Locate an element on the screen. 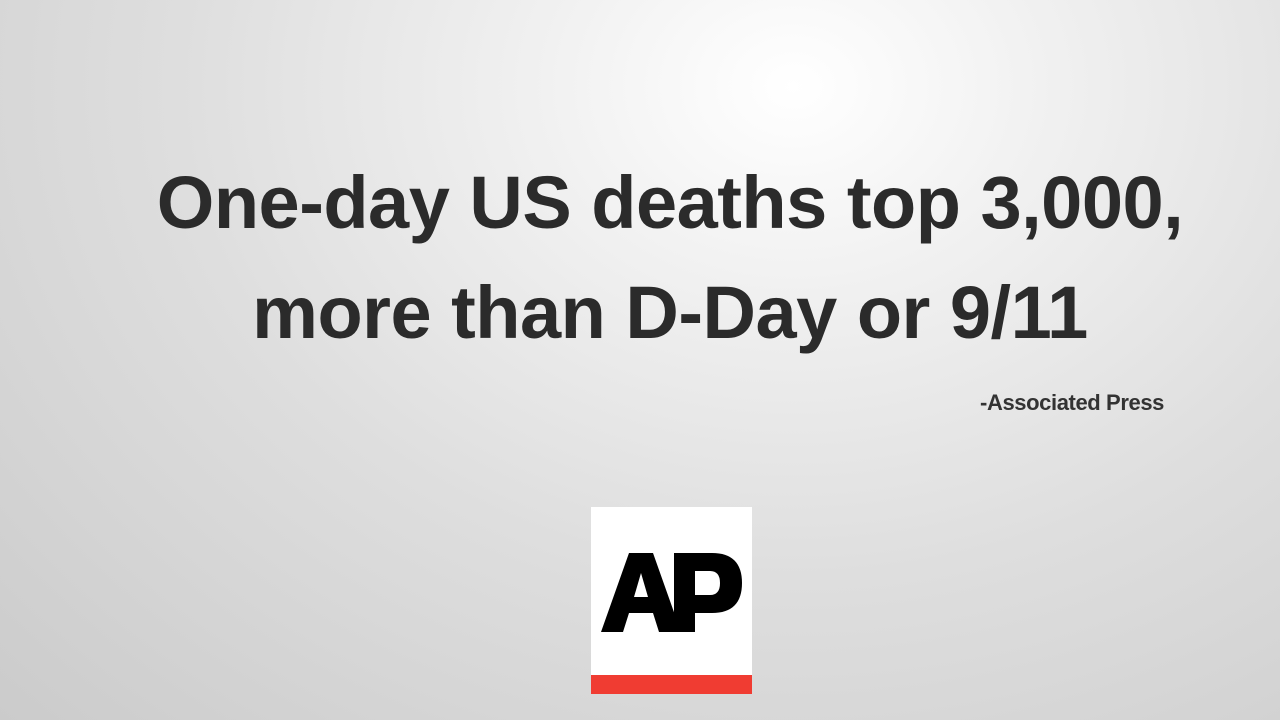  ap-logo-icon is located at coordinates (671, 600).